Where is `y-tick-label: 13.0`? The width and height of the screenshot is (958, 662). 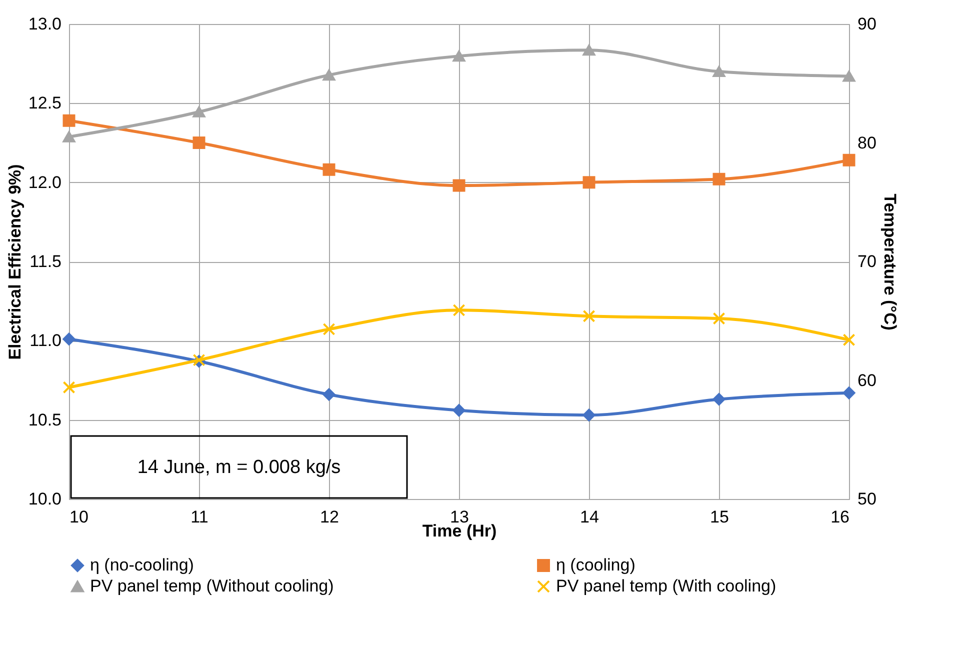 y-tick-label: 13.0 is located at coordinates (45, 24).